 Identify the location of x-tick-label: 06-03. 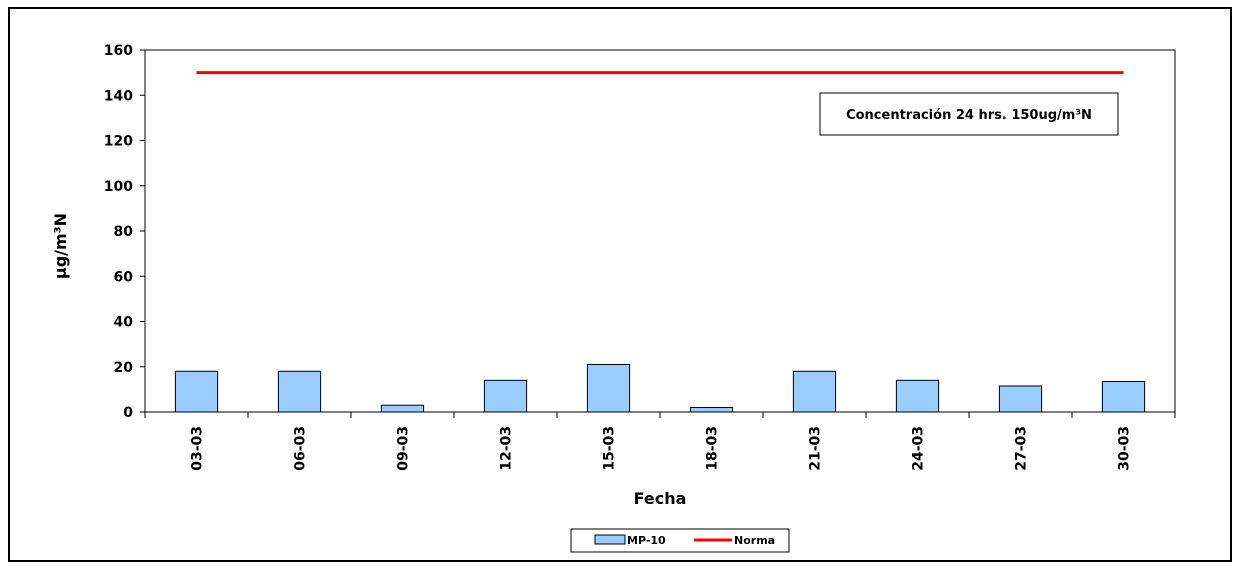
(301, 448).